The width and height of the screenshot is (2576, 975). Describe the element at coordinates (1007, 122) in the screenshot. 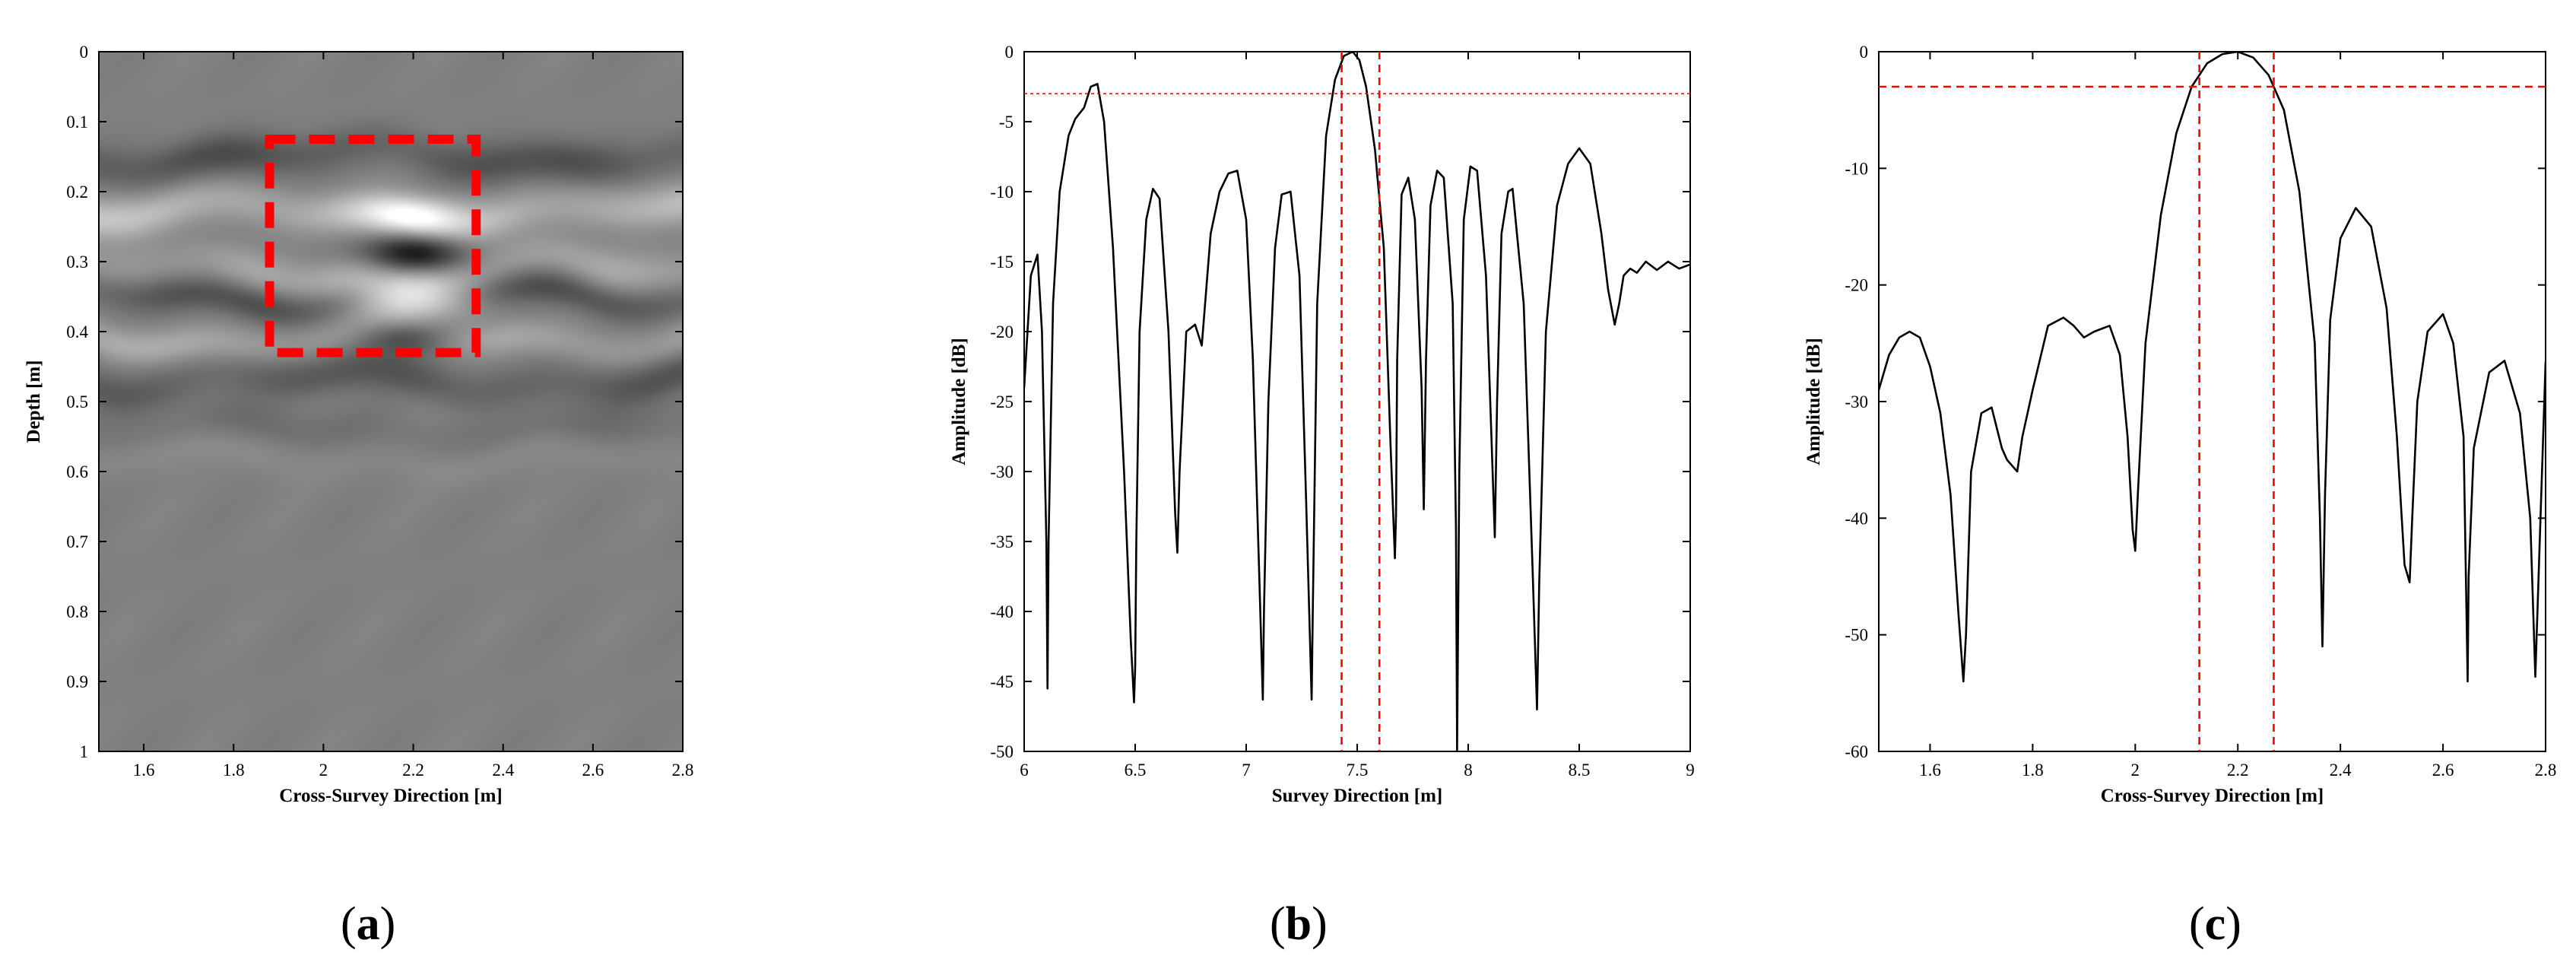

I see `y-tick-label: -5` at that location.